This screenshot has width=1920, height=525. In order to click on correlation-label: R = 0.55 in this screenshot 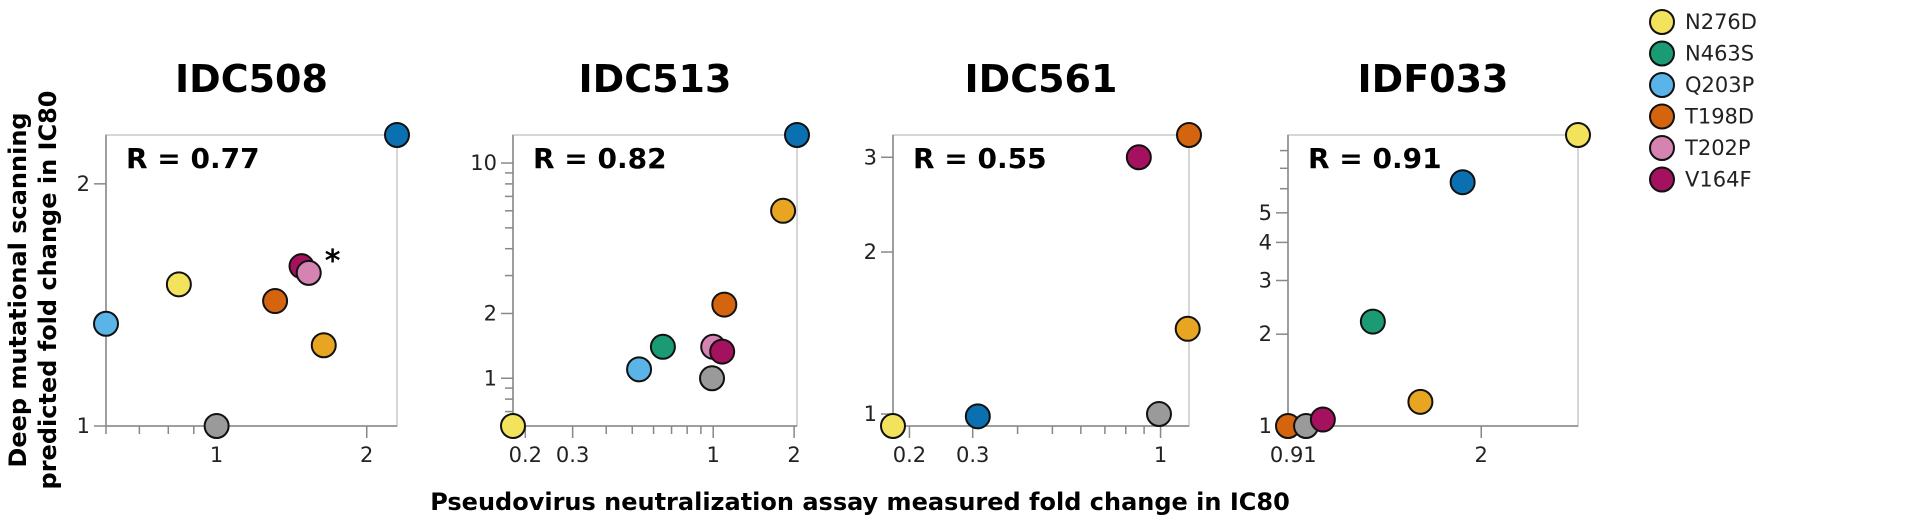, I will do `click(980, 158)`.